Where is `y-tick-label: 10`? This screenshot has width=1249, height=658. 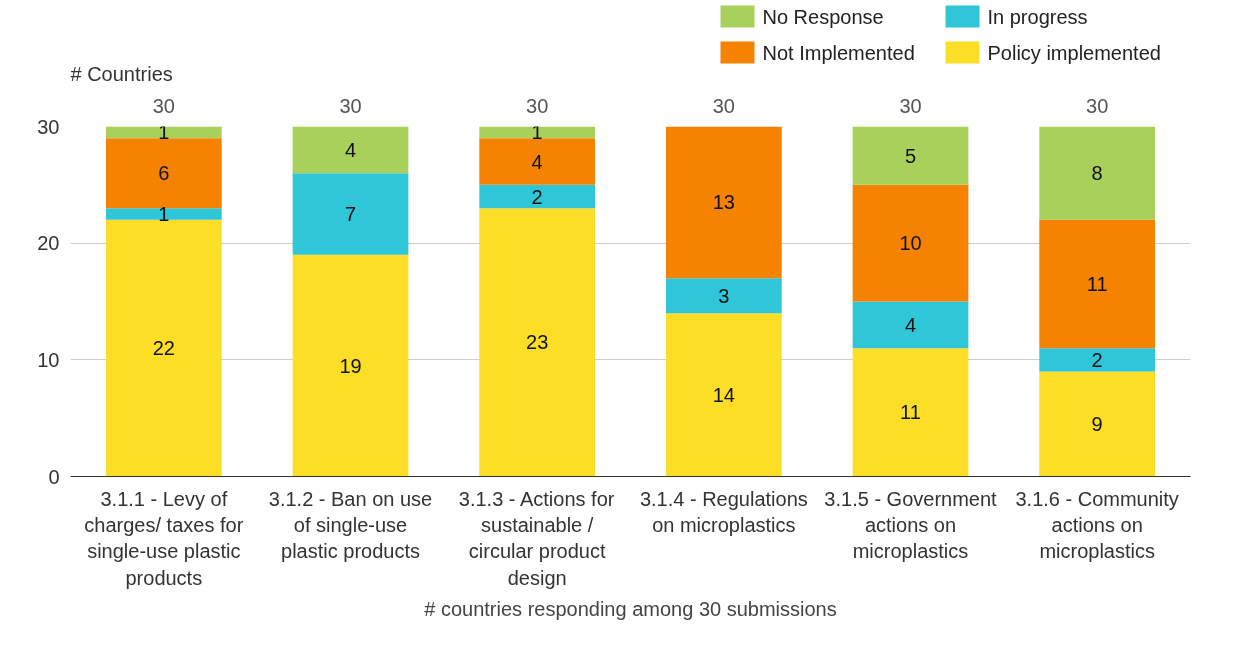 y-tick-label: 10 is located at coordinates (48, 359).